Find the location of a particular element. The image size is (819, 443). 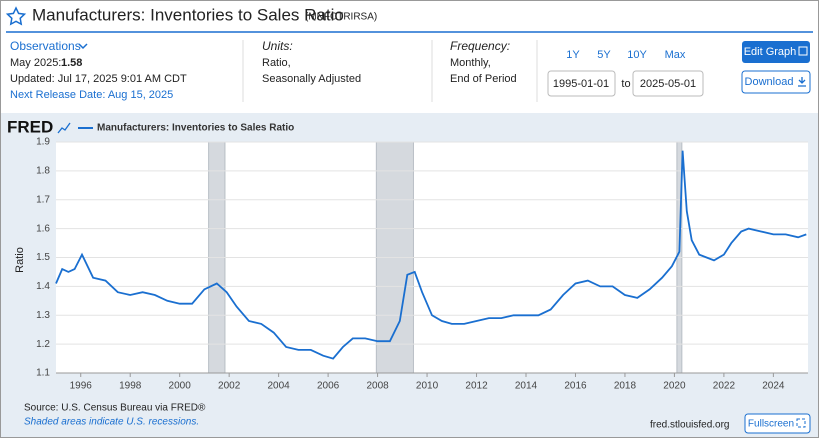

y-tick-label: 1.8 is located at coordinates (43, 171).